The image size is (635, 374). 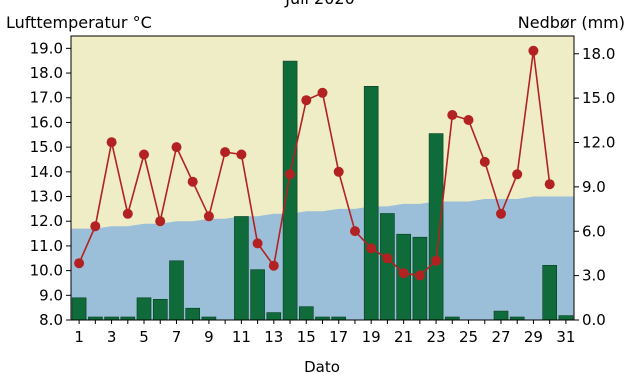 What do you see at coordinates (403, 337) in the screenshot?
I see `x-tick-label: 21` at bounding box center [403, 337].